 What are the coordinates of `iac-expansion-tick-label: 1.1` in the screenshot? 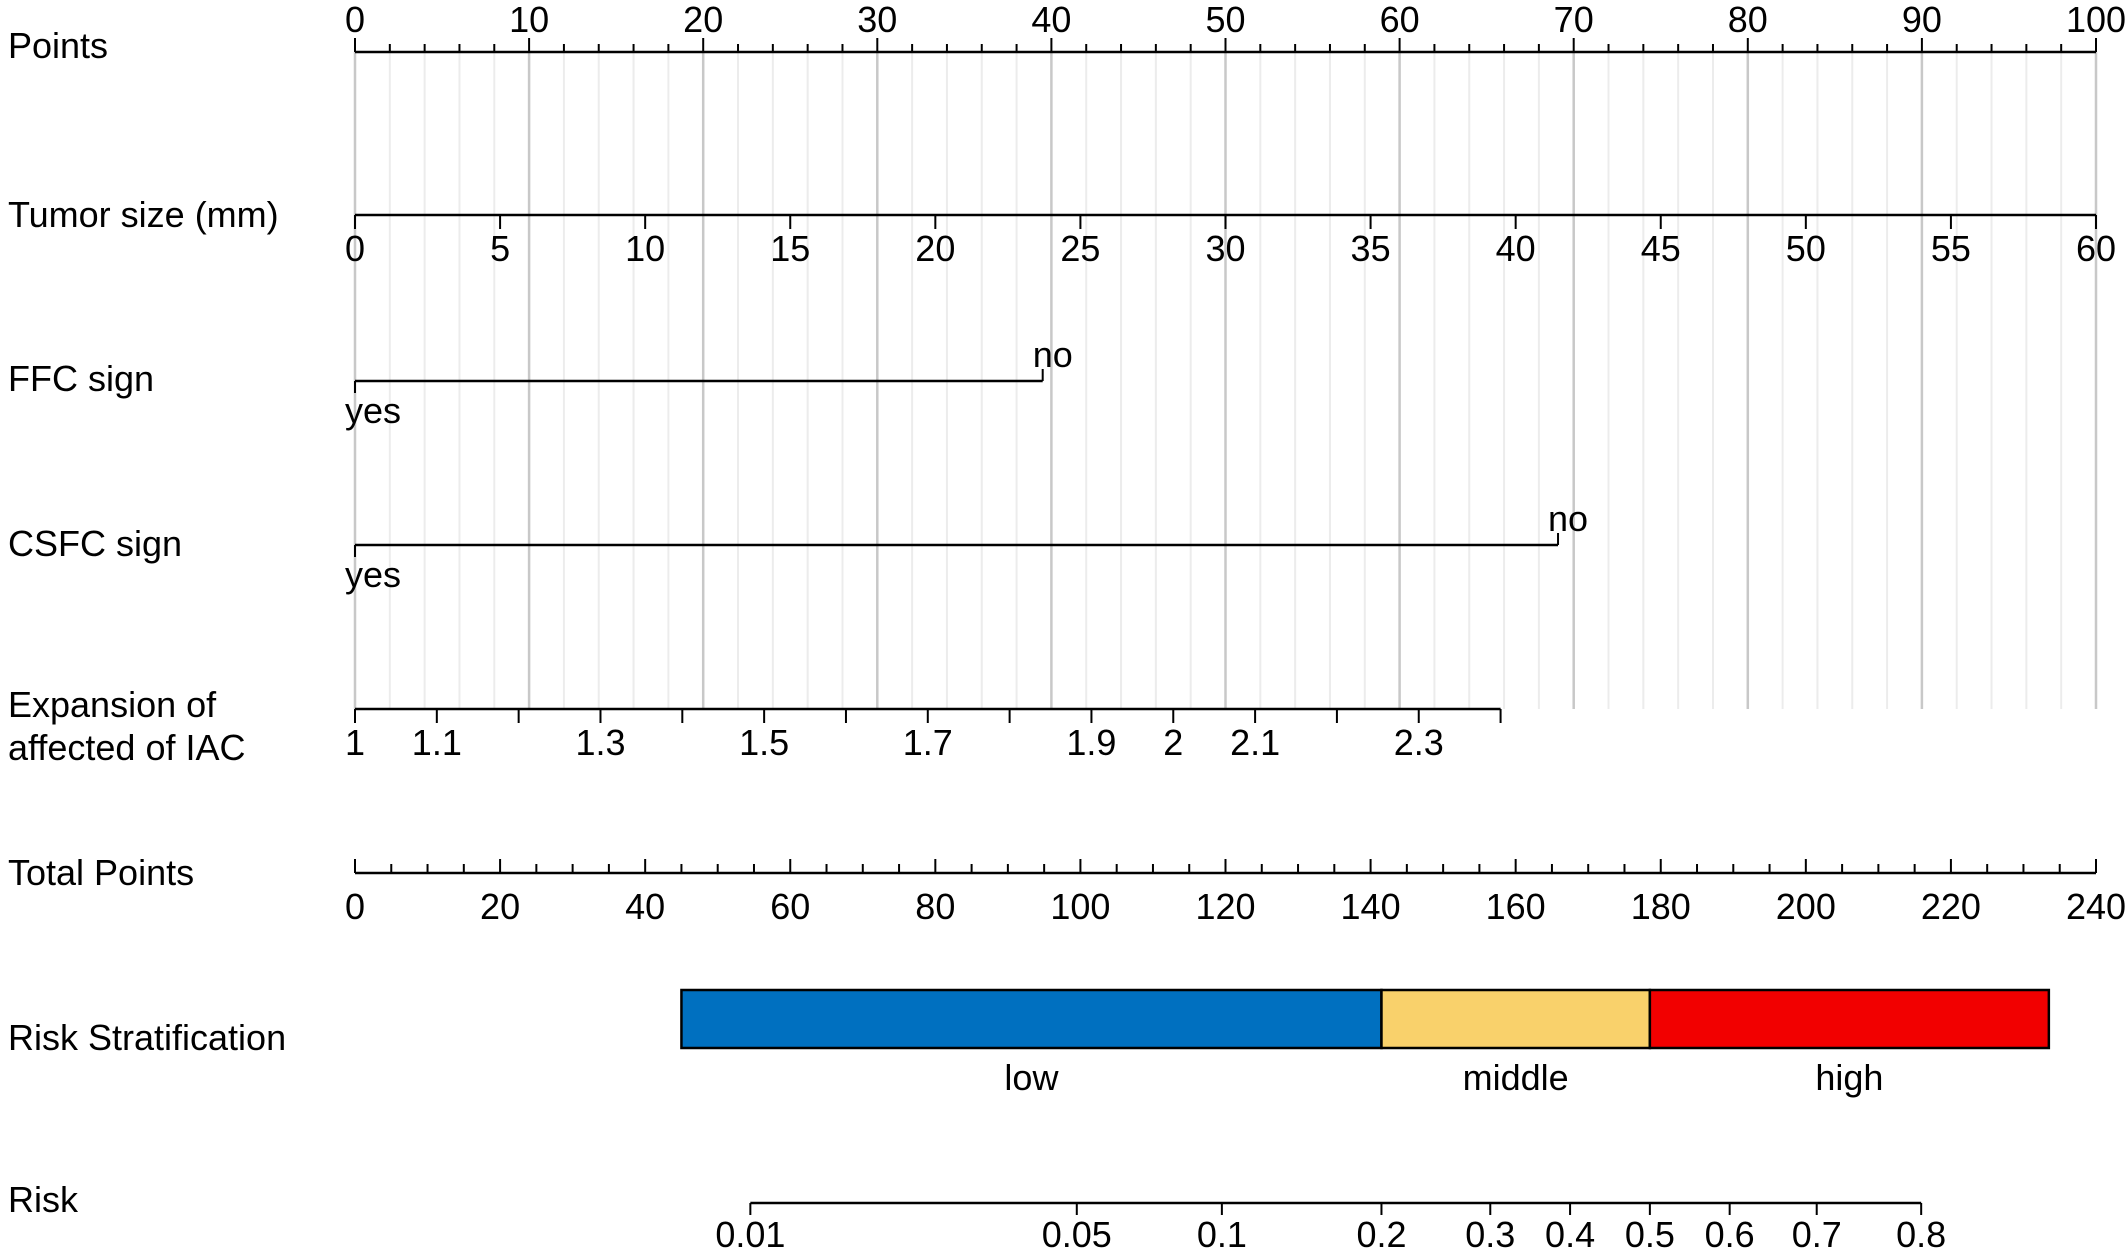 It's located at (437, 742).